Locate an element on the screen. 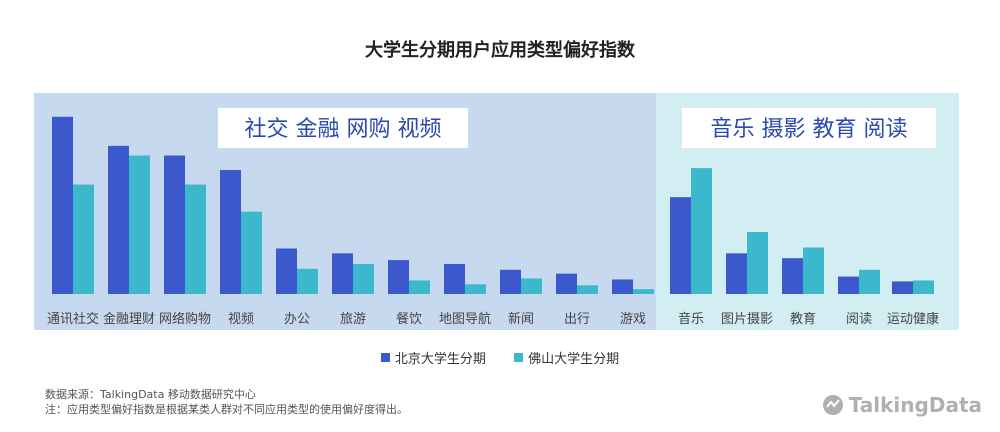  x-tick-label: 音乐 is located at coordinates (691, 319).